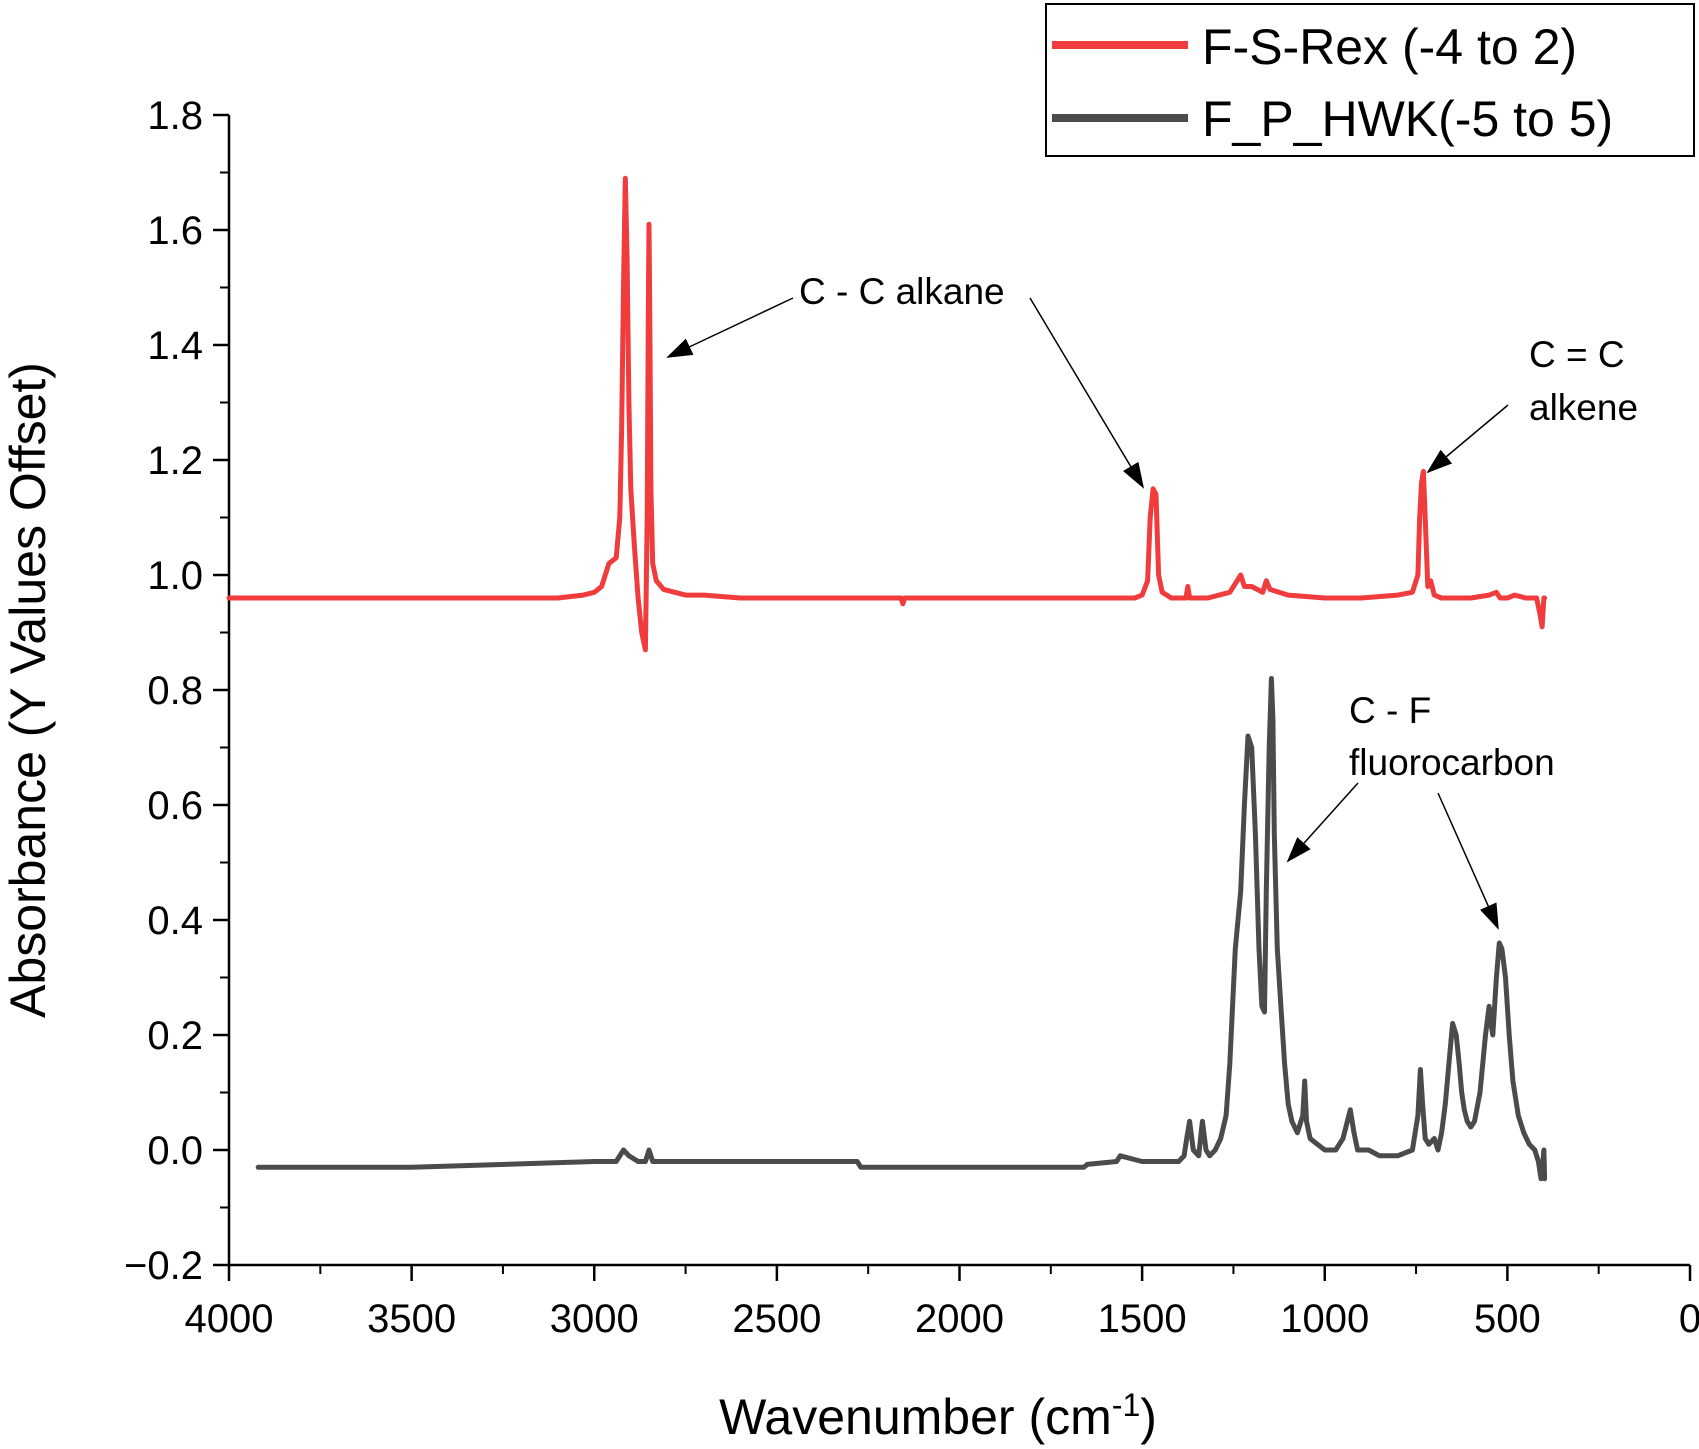 Image resolution: width=1699 pixels, height=1449 pixels. Describe the element at coordinates (175, 346) in the screenshot. I see `y-tick-label: 1.4` at that location.